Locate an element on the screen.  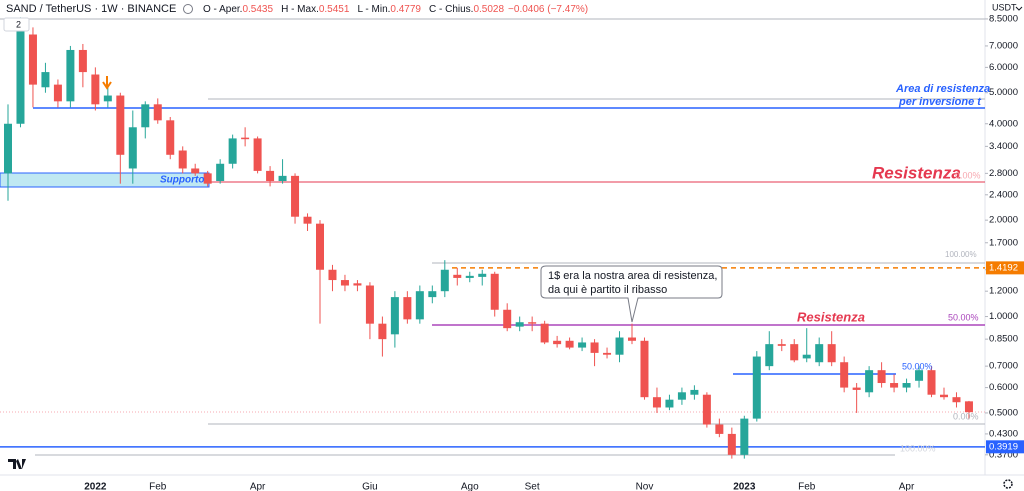
y-tick-label: 3.4000 is located at coordinates (1003, 146).